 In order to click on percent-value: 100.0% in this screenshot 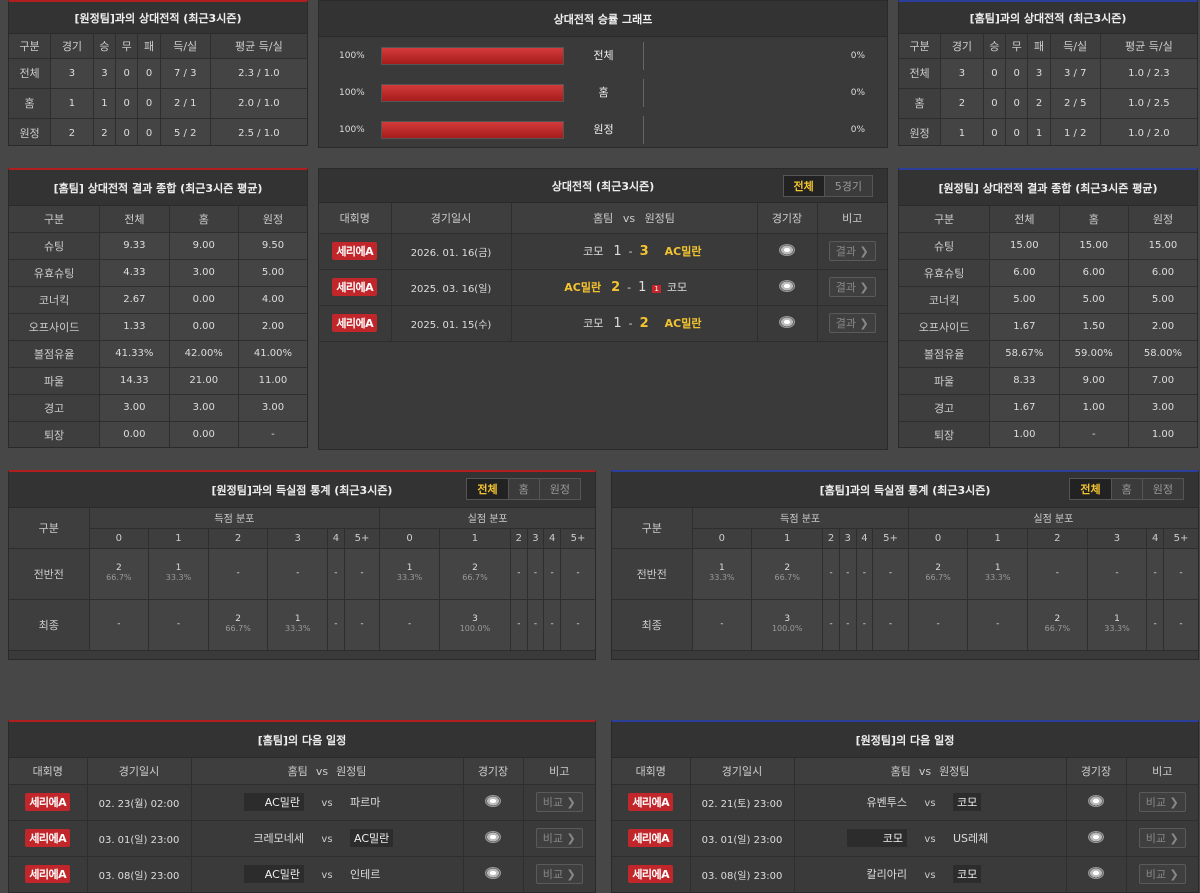, I will do `click(475, 629)`.